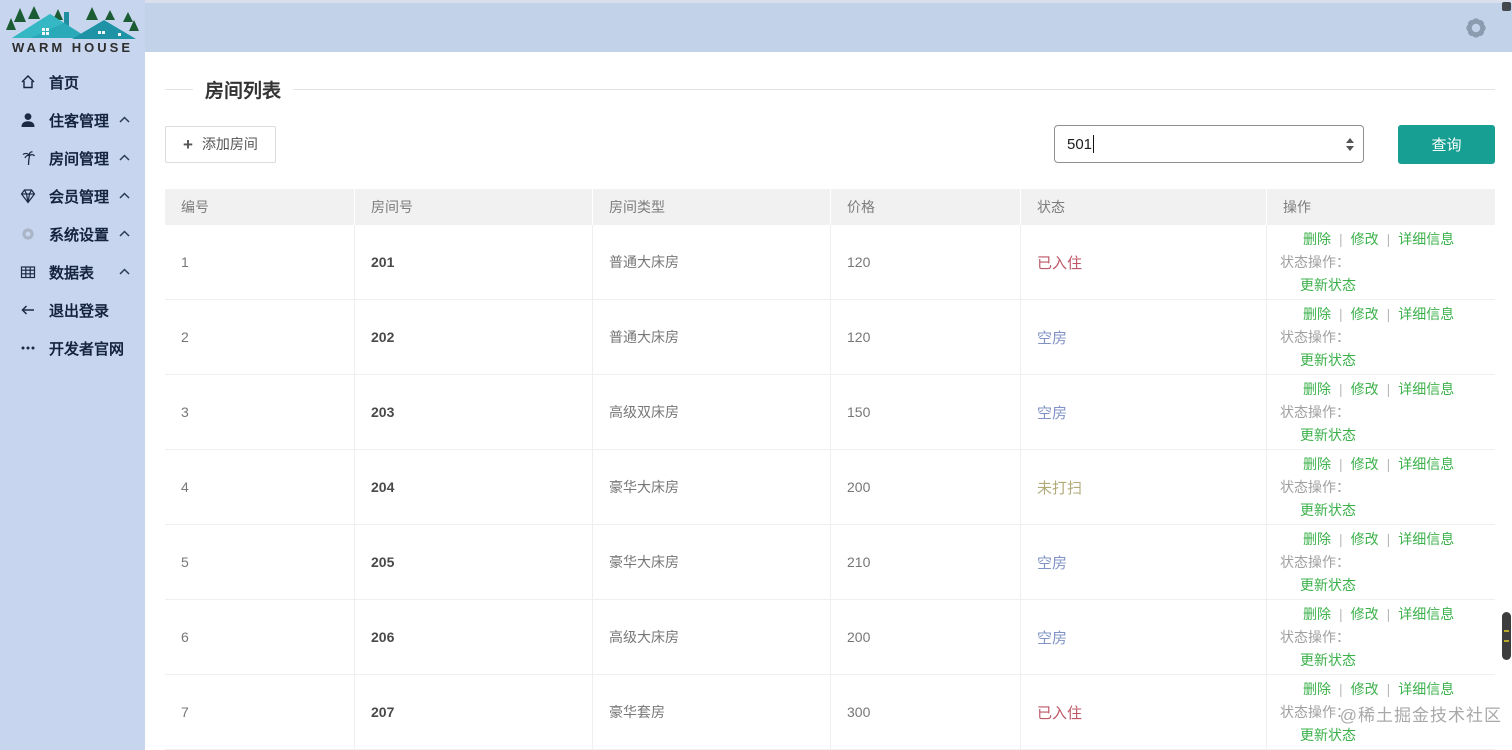 The image size is (1512, 750). Describe the element at coordinates (79, 235) in the screenshot. I see `sidebar-item-label: 系统设置` at that location.